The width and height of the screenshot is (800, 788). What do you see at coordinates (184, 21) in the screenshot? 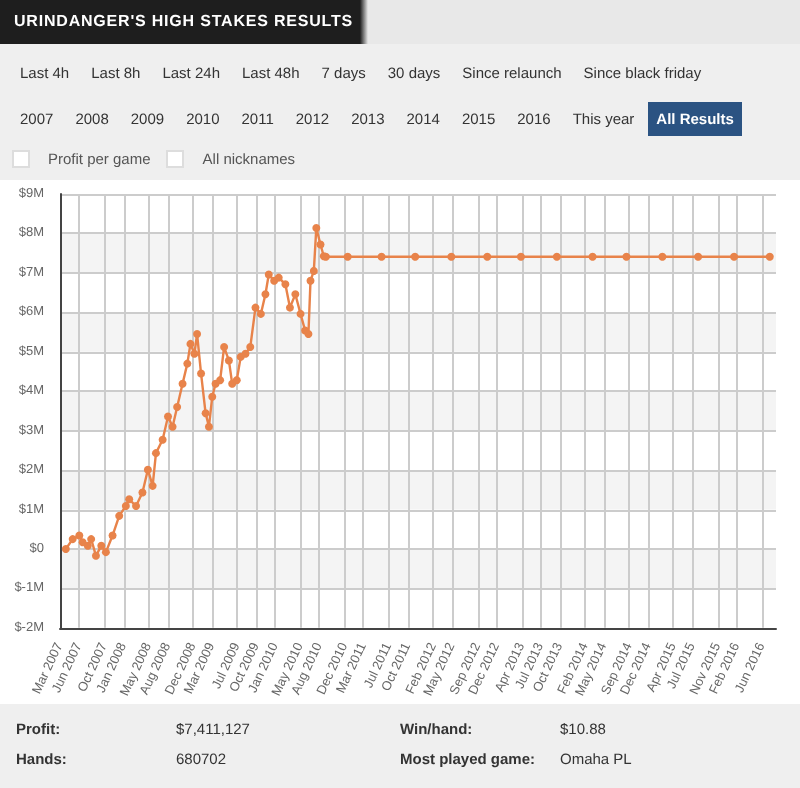
I see `chart-title: URINDANGER'S HIGH STAKES RESULTS` at bounding box center [184, 21].